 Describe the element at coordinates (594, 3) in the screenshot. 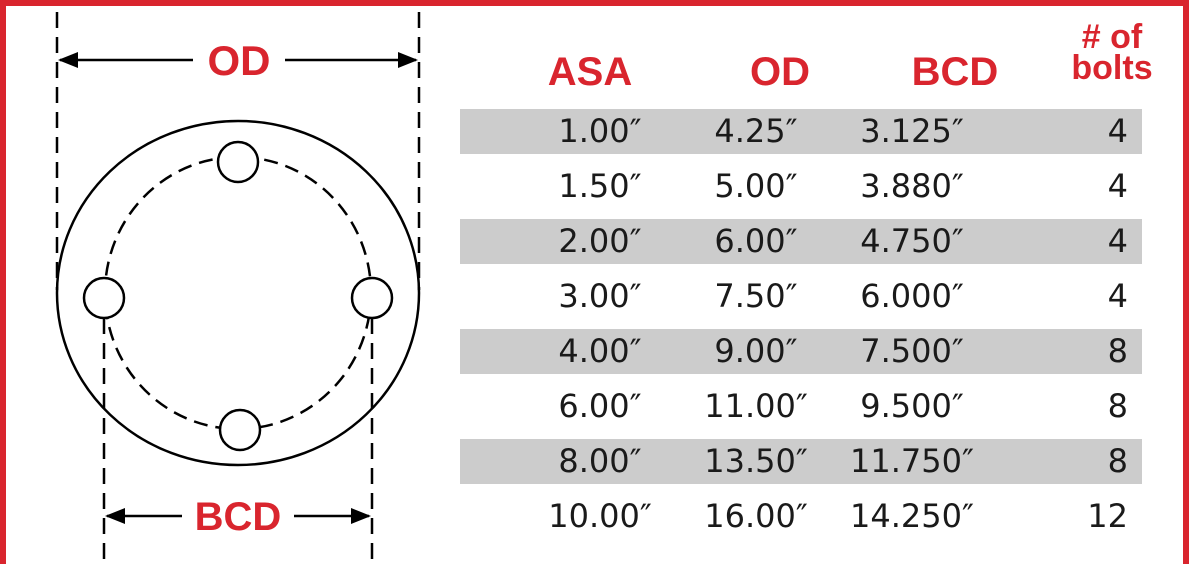

I see `frame-top-border` at that location.